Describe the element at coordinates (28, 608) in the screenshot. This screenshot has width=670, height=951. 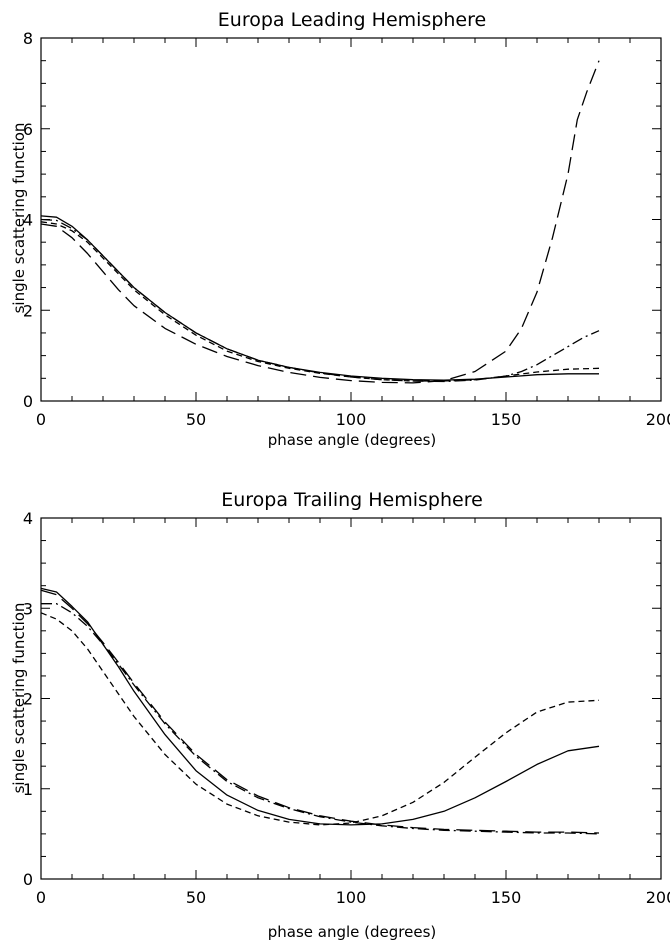
I see `trailing-y-tick-label: 3` at that location.